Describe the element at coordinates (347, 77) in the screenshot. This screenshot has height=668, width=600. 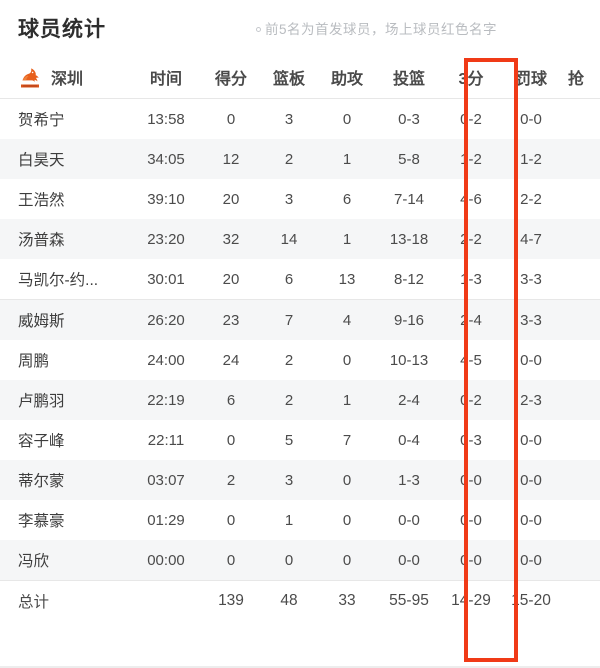
I see `column-header-assists: 助攻` at that location.